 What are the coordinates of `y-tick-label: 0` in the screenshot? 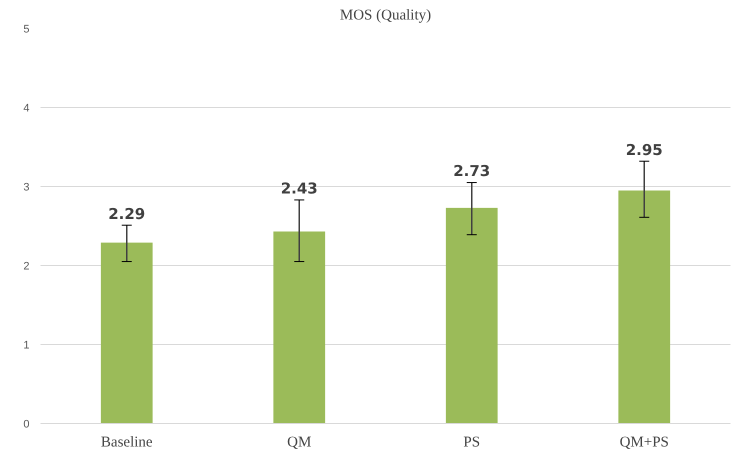 It's located at (26, 424).